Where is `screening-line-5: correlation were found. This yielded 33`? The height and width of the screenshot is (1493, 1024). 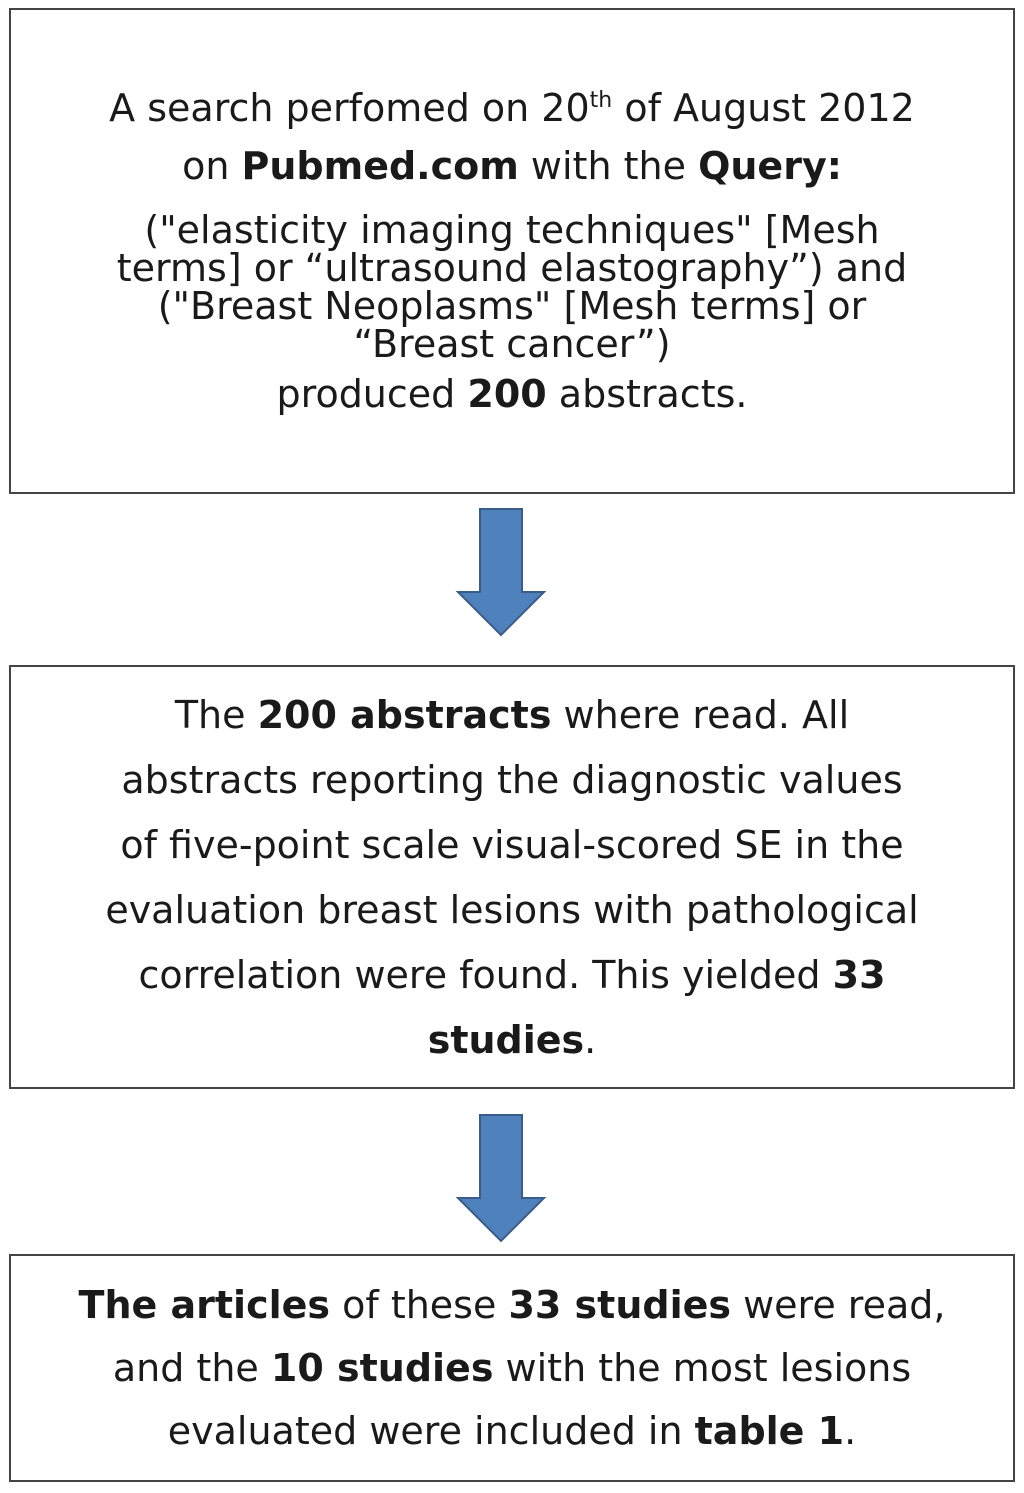 screening-line-5: correlation were found. This yielded 33 is located at coordinates (511, 975).